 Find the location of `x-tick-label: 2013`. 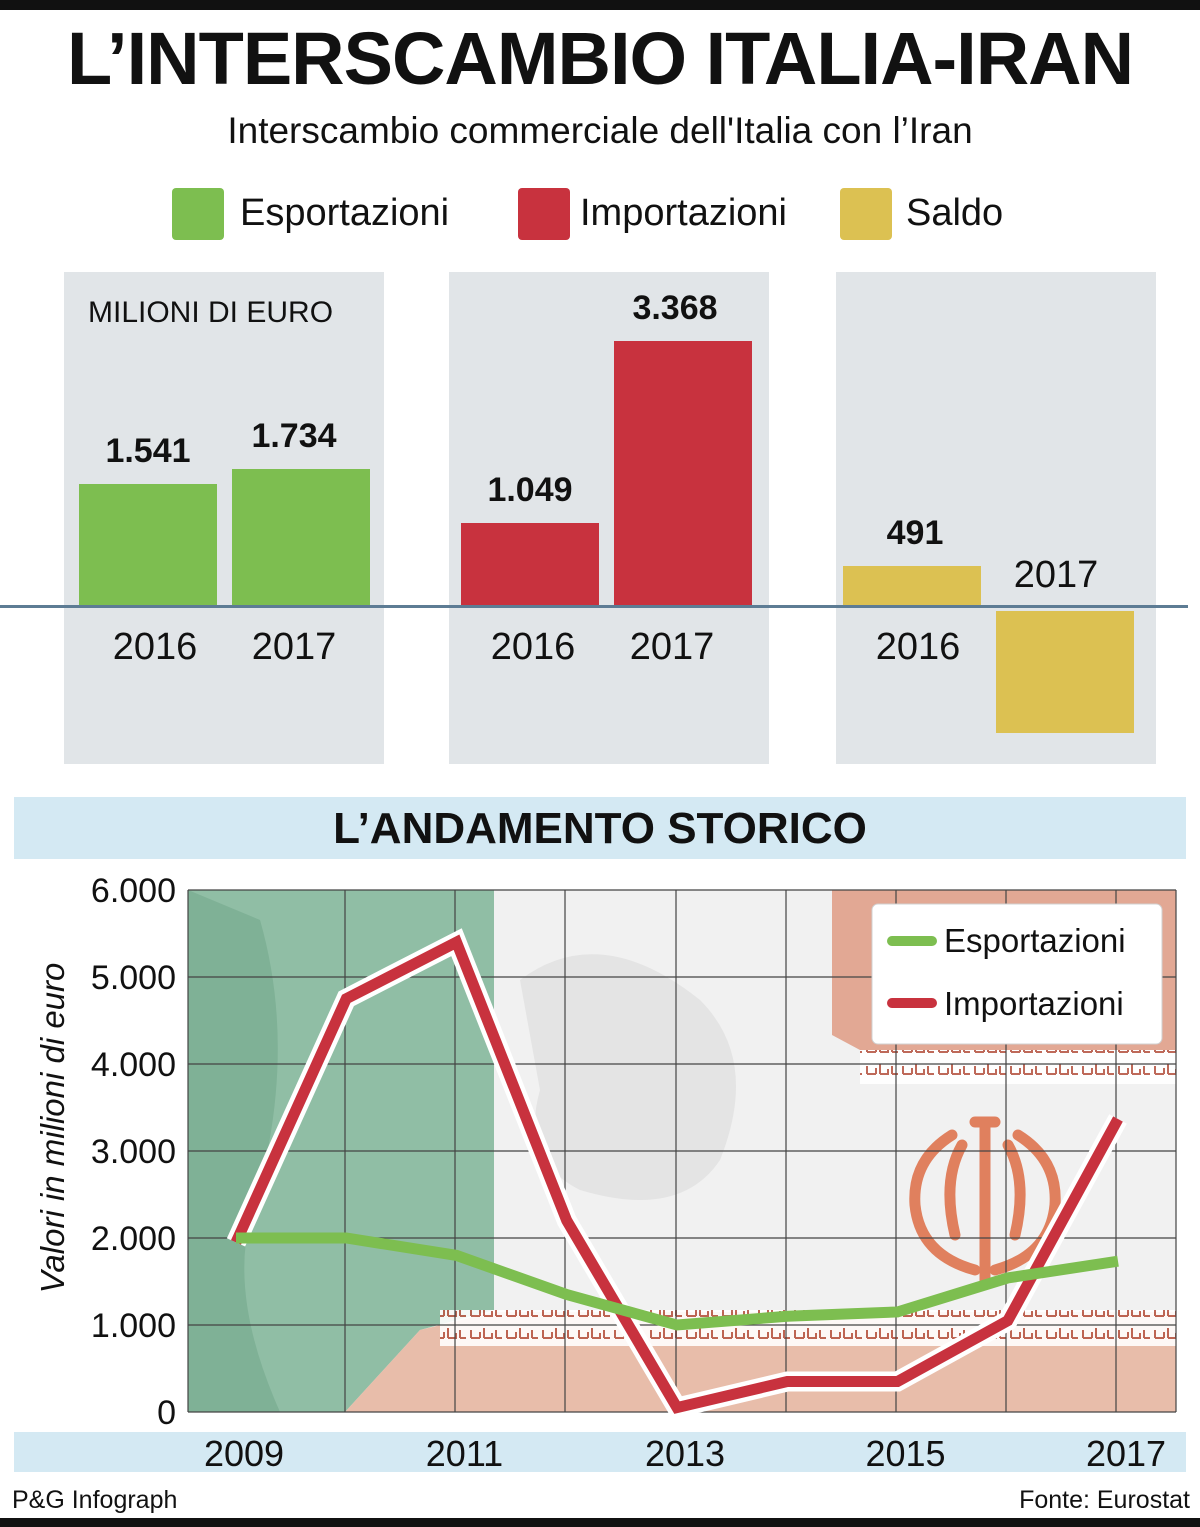

x-tick-label: 2013 is located at coordinates (685, 1453).